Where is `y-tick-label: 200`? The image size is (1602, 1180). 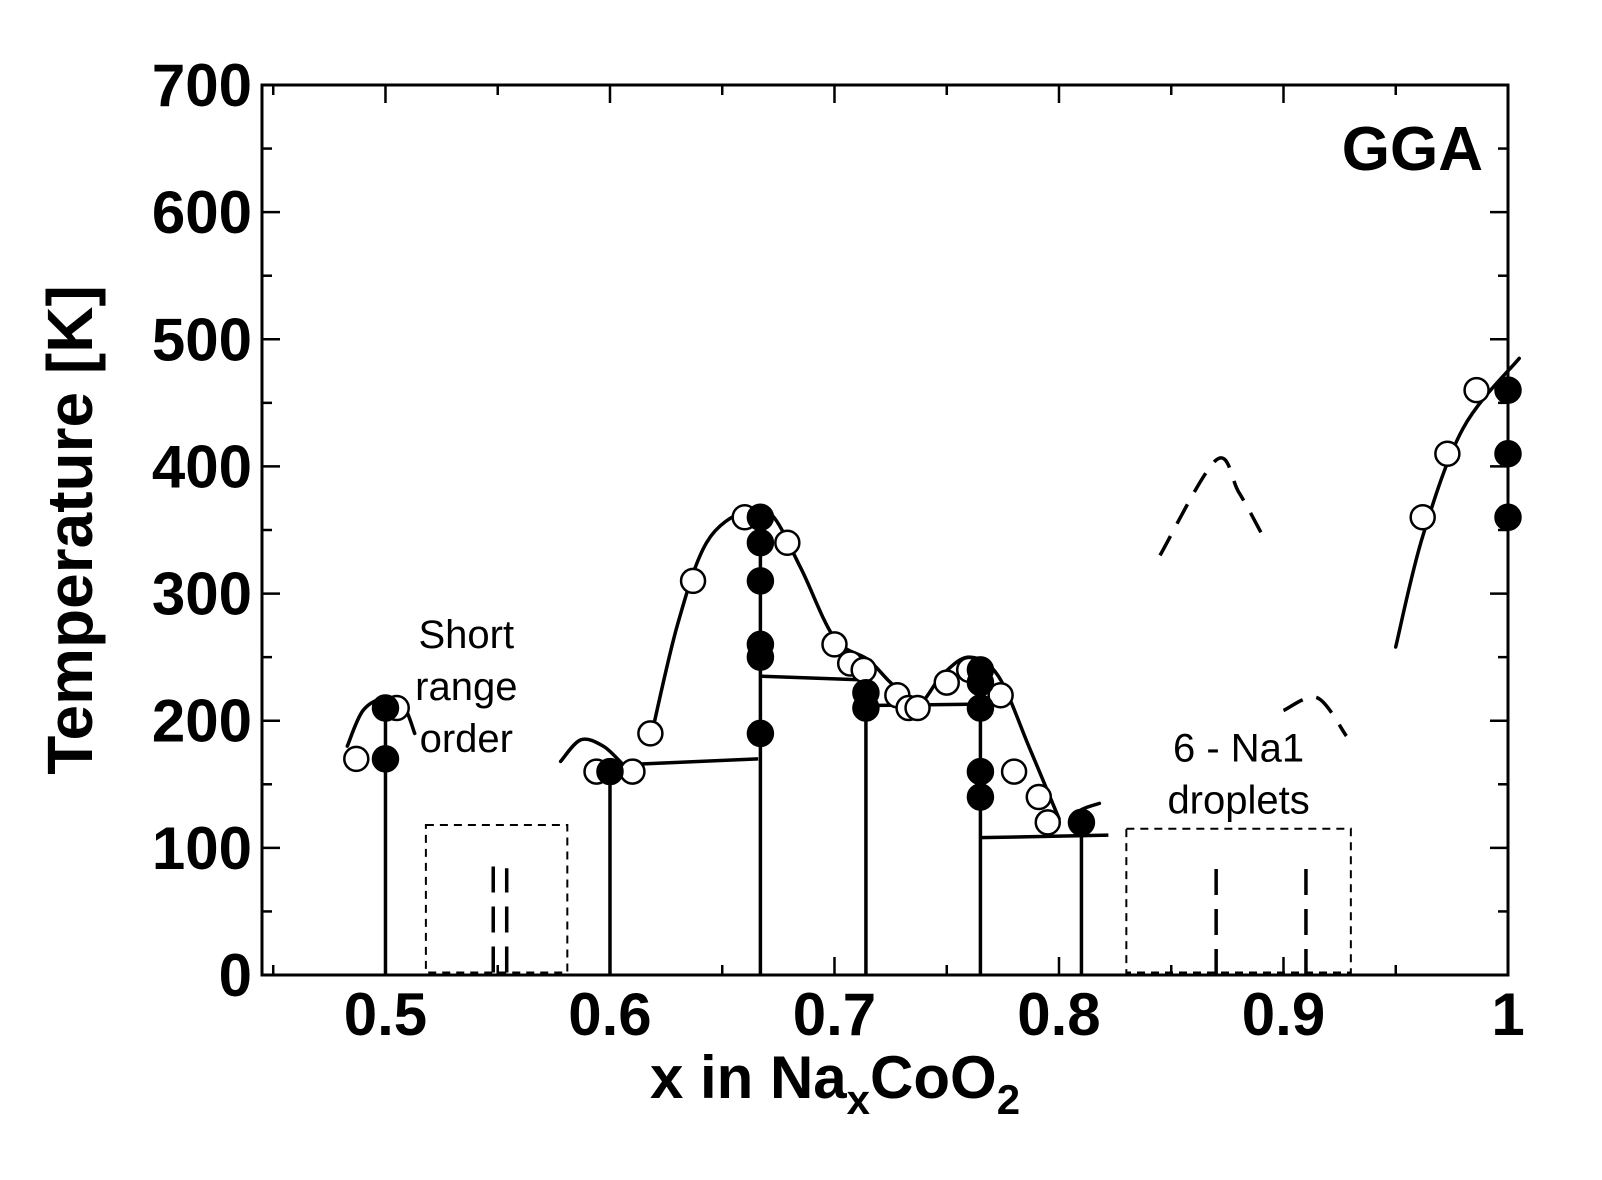
y-tick-label: 200 is located at coordinates (202, 721).